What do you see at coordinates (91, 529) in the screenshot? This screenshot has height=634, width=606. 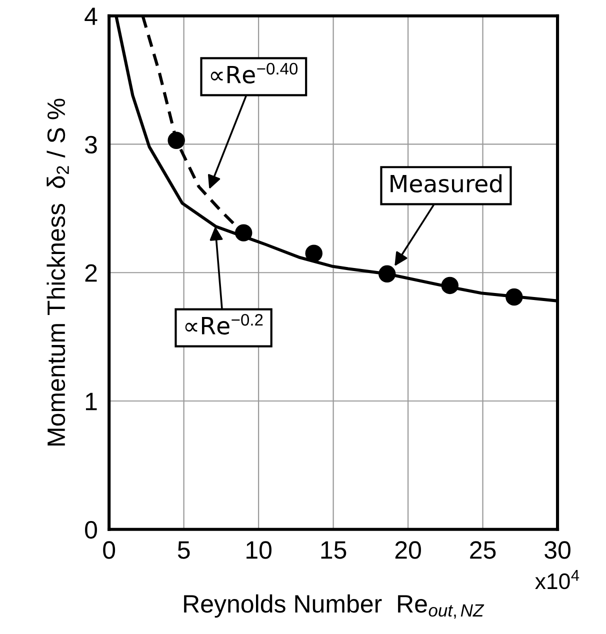 I see `y-tick-label: 0` at bounding box center [91, 529].